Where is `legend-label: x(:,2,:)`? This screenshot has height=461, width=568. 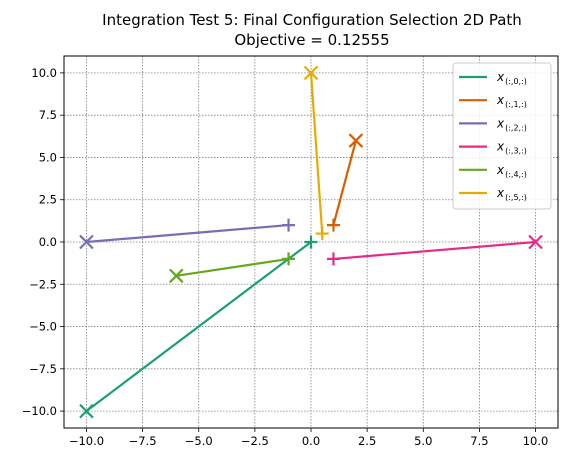 legend-label: x(:,2,:) is located at coordinates (511, 124).